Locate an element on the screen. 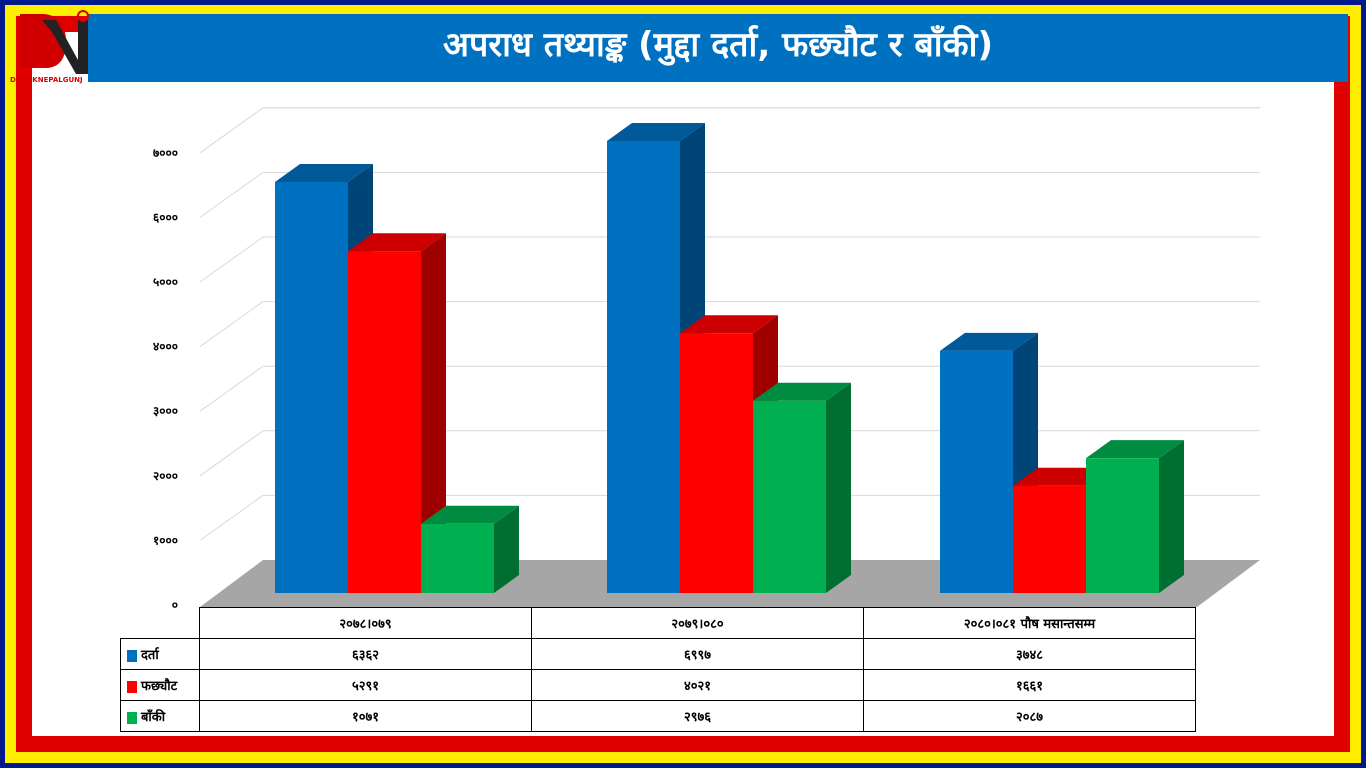 The image size is (1366, 768). category-header: २०७८।०७९ is located at coordinates (365, 623).